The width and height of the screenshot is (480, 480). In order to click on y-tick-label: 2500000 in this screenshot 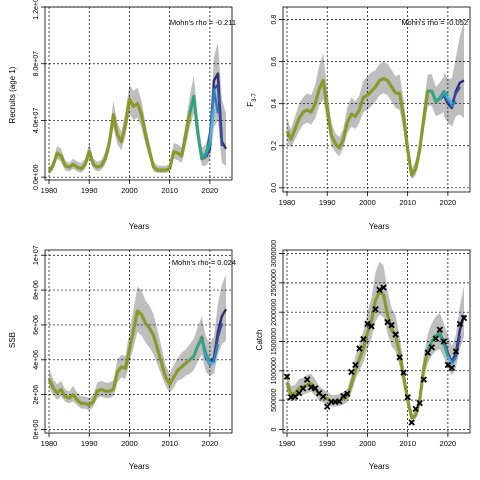, I will do `click(274, 282)`.